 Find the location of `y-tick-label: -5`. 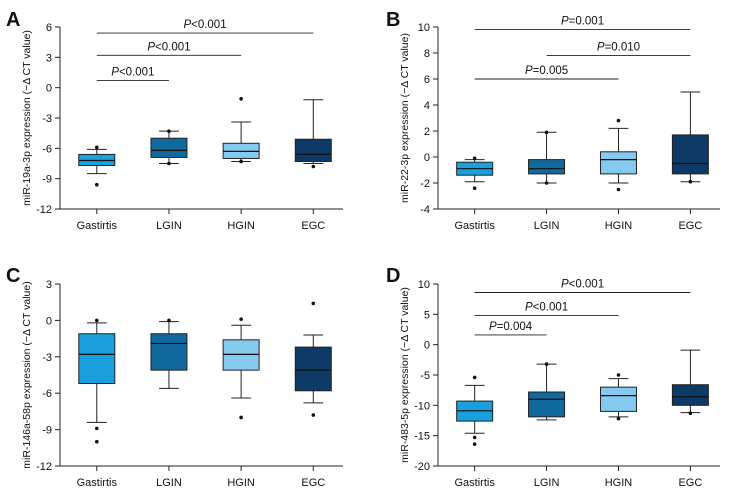

y-tick-label: -5 is located at coordinates (425, 376).